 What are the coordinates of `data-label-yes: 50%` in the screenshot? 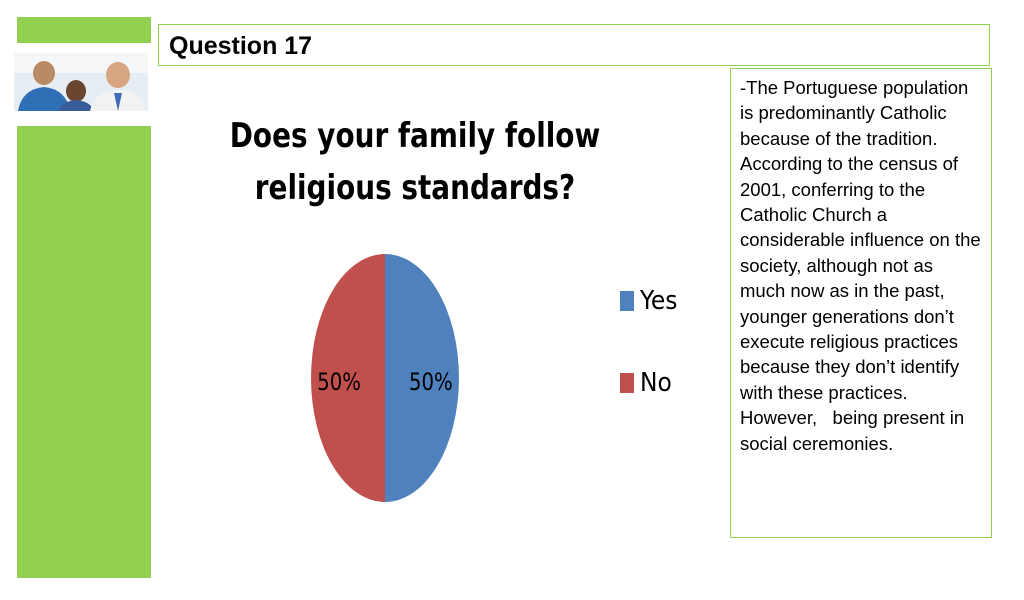 It's located at (431, 382).